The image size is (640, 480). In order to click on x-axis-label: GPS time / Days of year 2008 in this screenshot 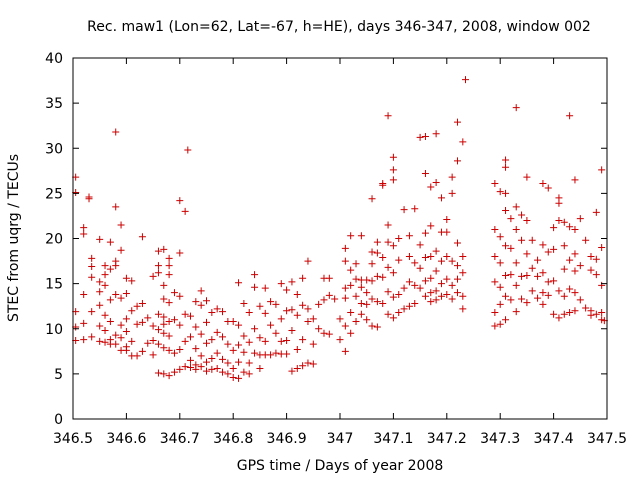, I will do `click(340, 466)`.